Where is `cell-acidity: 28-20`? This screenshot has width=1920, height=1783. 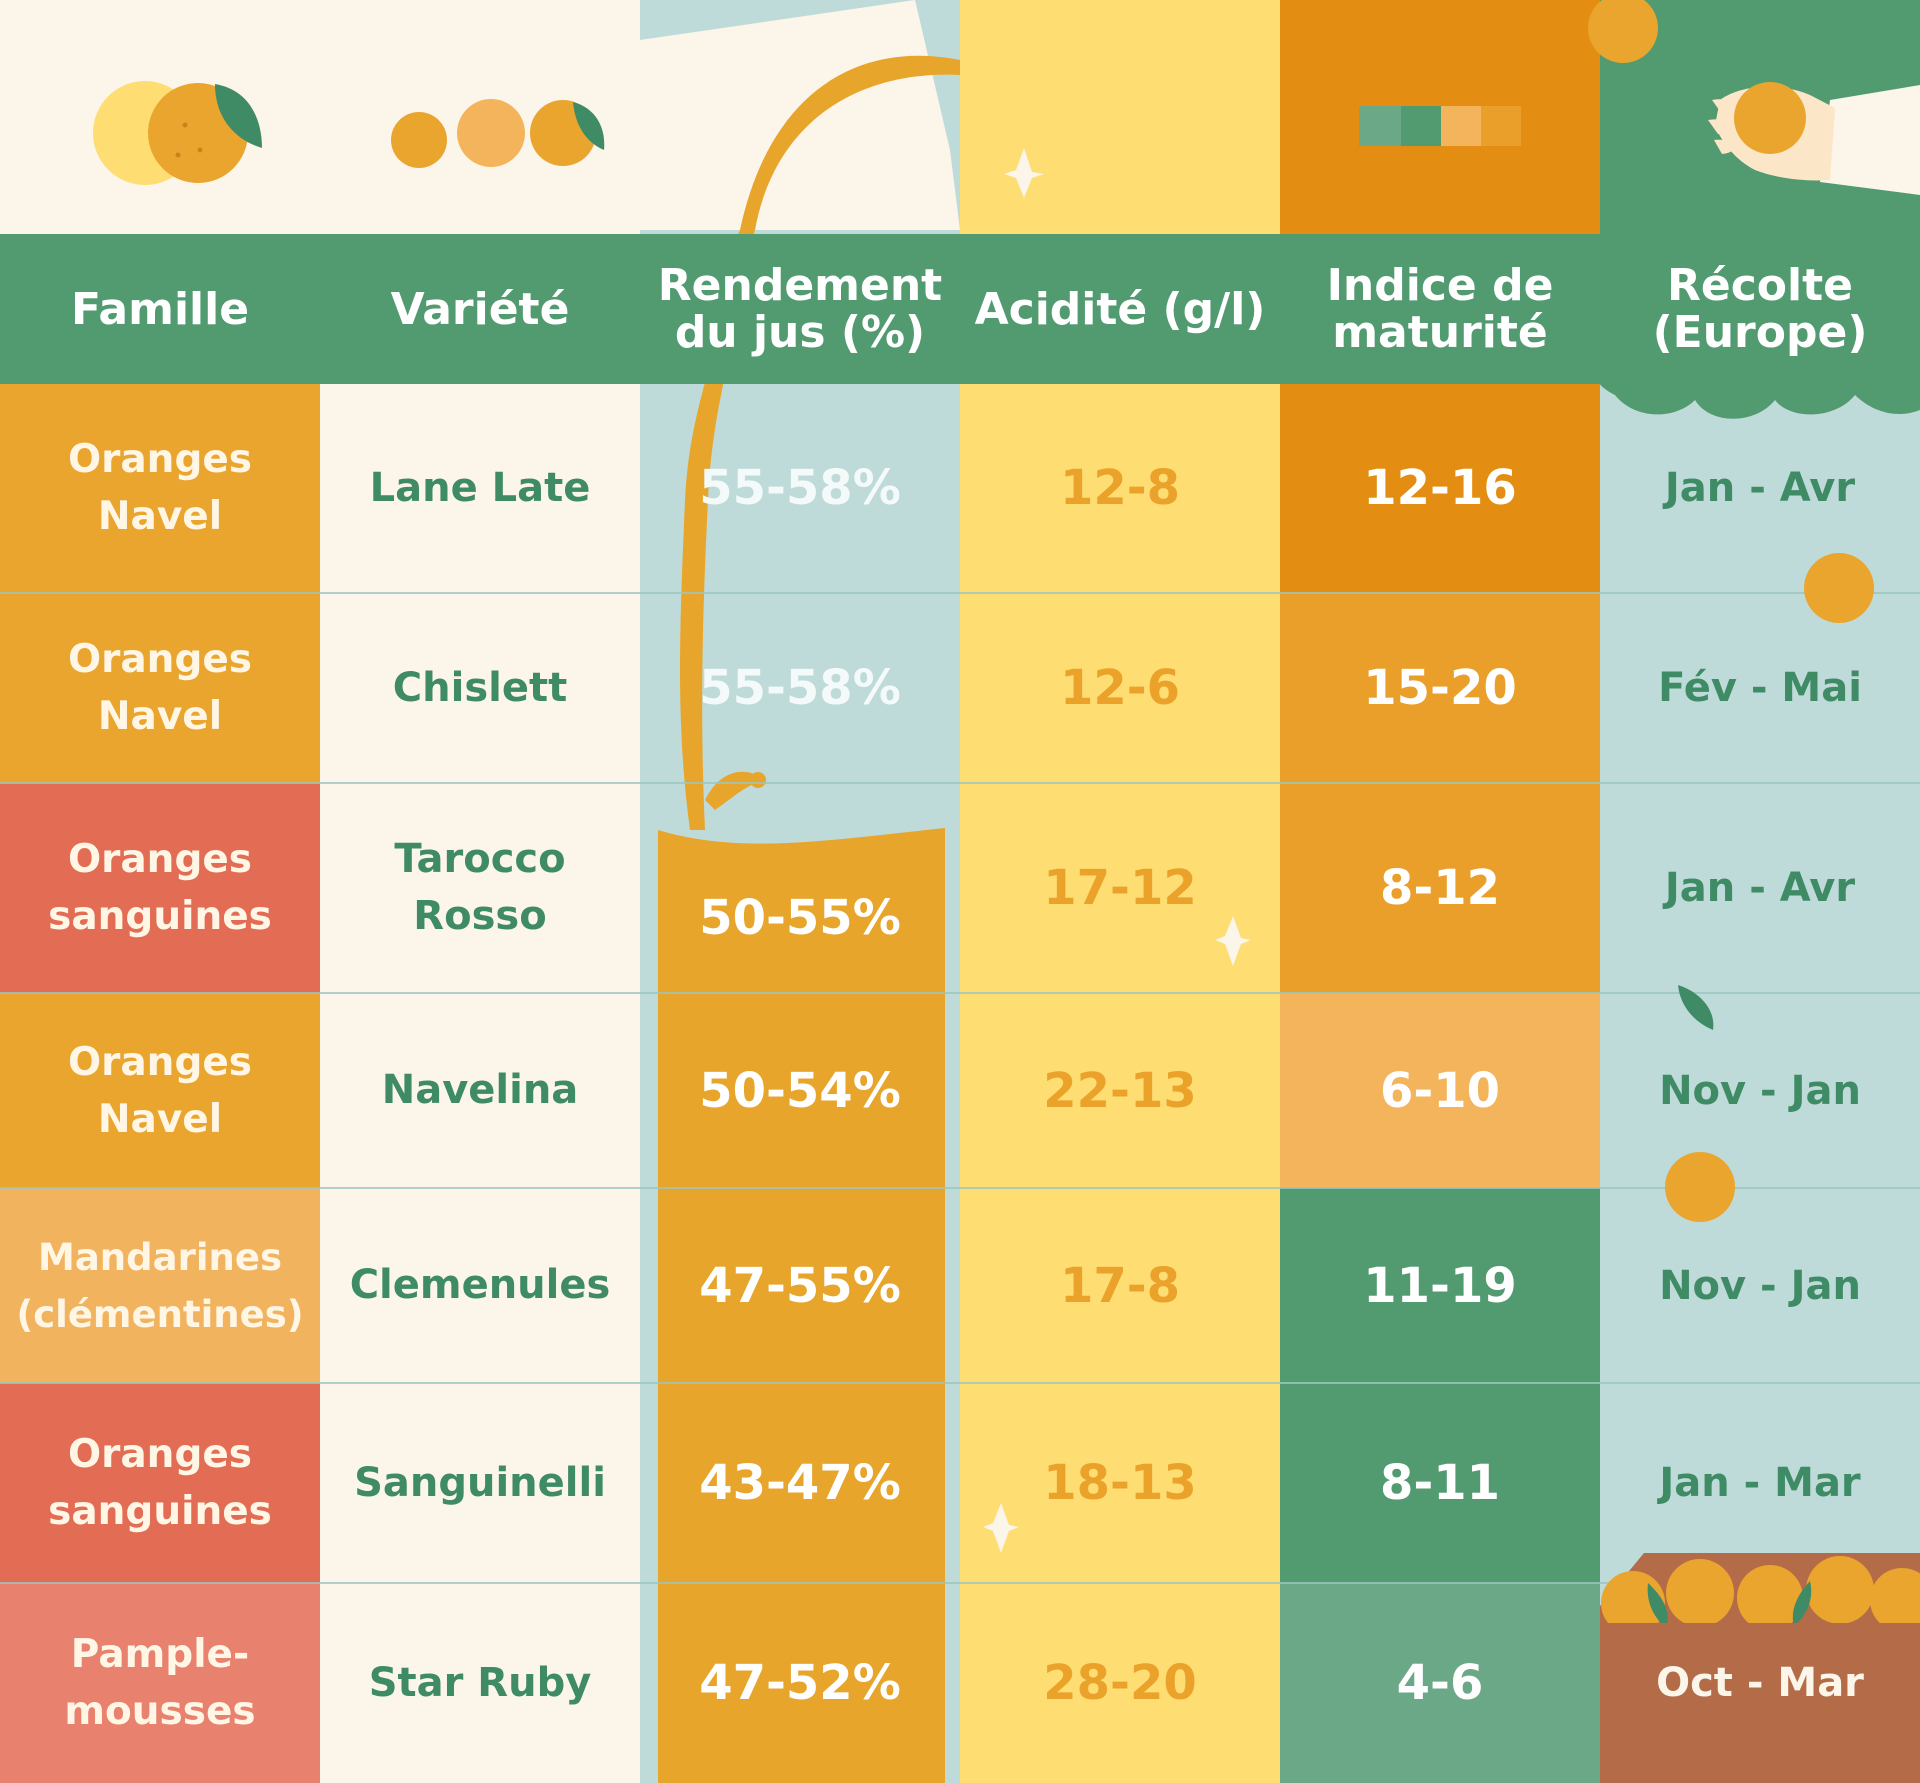
cell-acidity: 28-20 is located at coordinates (1120, 1683).